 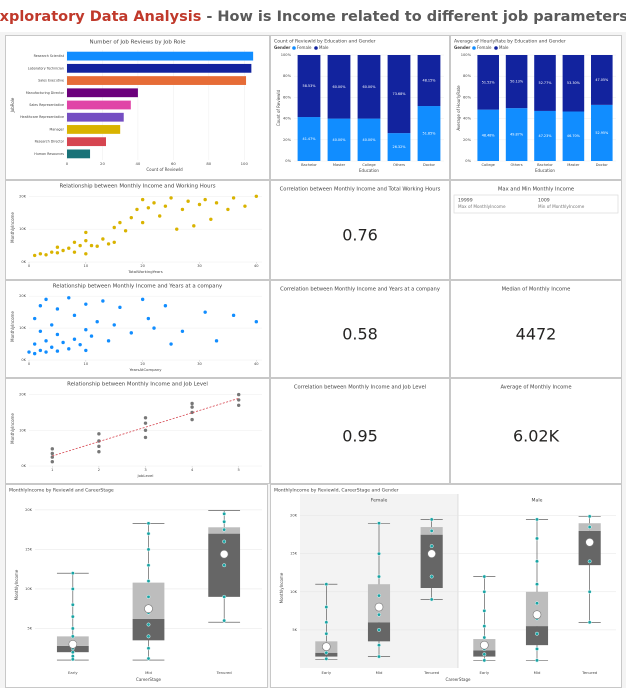 I want to click on x-tick-label: 0, so click(x=29, y=364).